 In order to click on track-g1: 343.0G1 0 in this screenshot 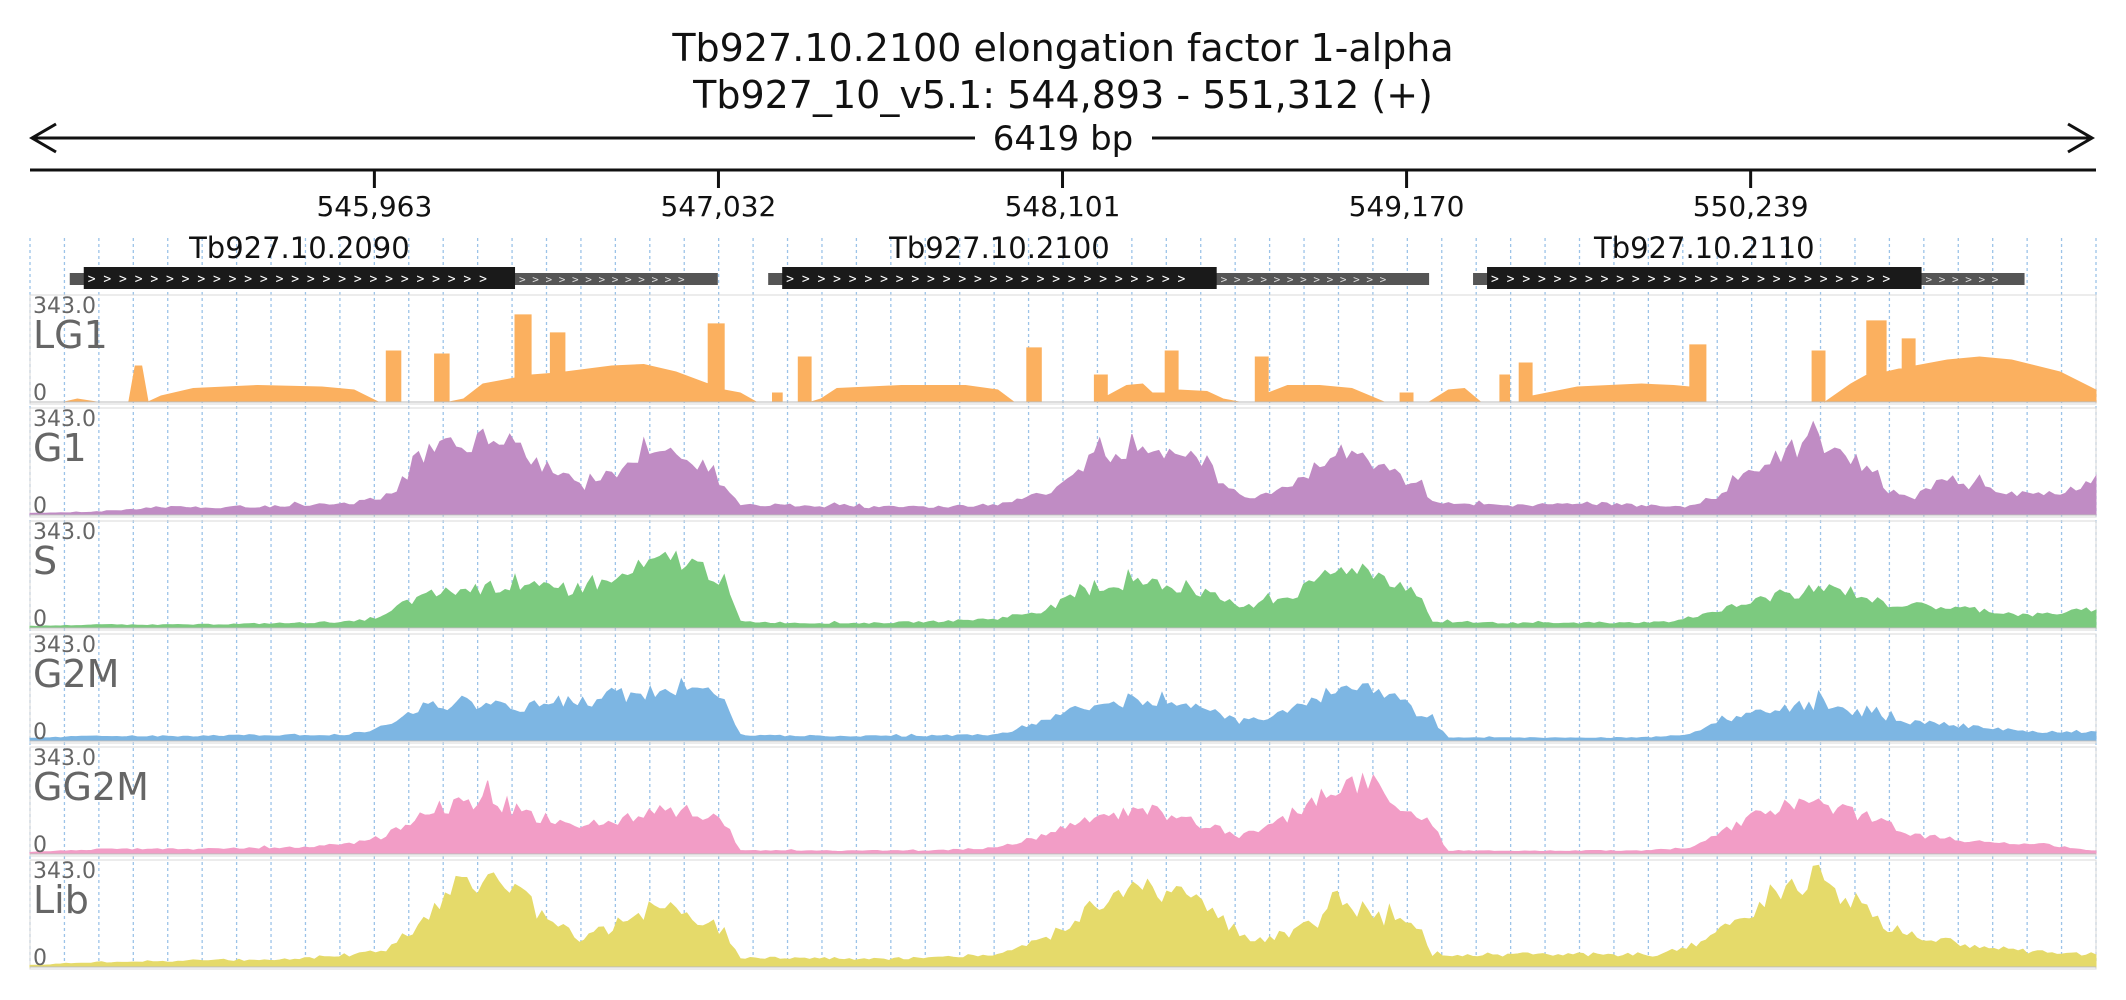, I will do `click(1063, 463)`.